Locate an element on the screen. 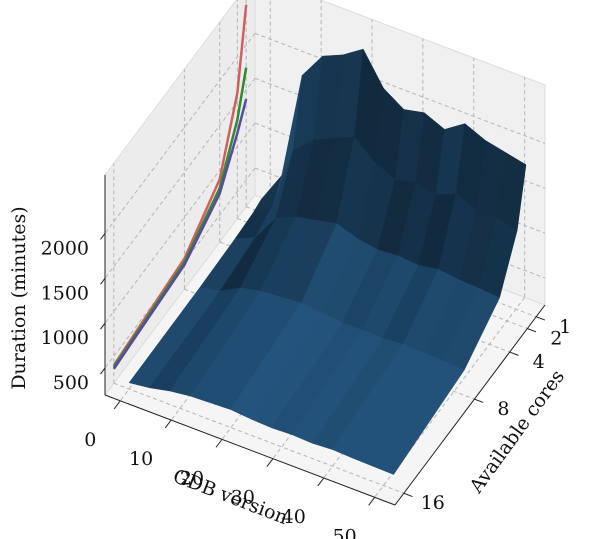 The image size is (598, 539). z-axis-label: Duration (minutes) is located at coordinates (19, 297).